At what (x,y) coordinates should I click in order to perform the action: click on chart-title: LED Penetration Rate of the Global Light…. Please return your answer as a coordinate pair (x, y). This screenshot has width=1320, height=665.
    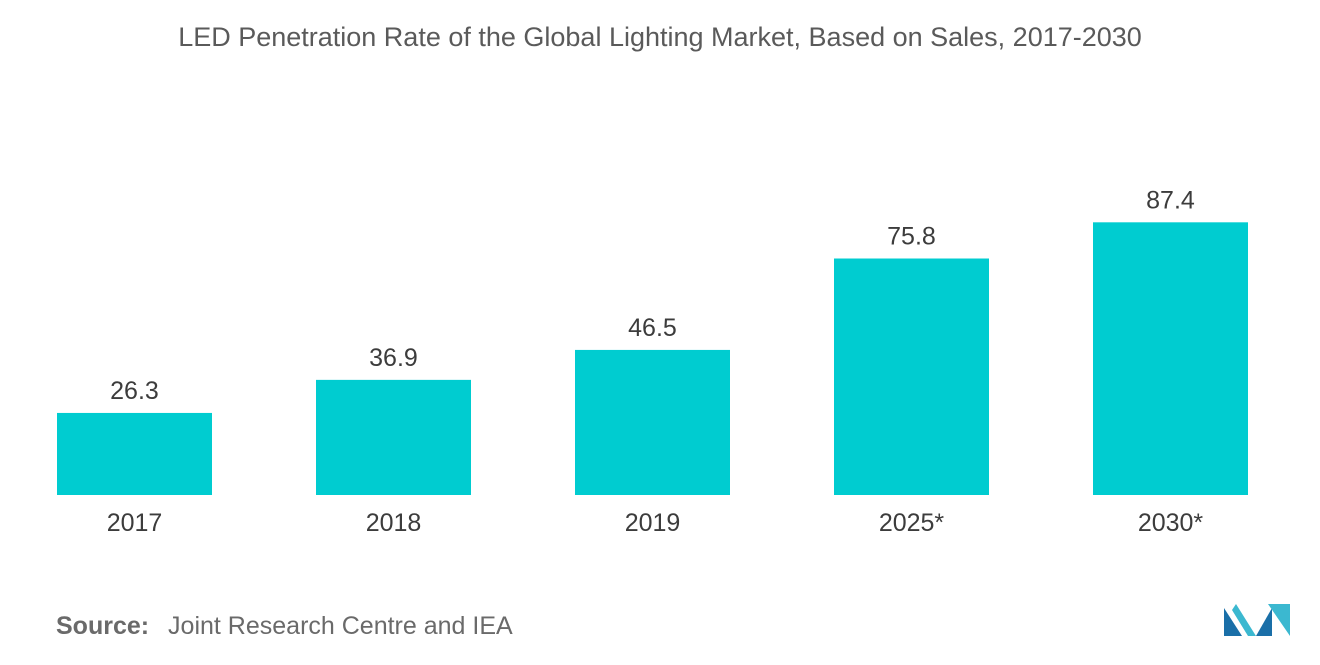
    Looking at the image, I should click on (660, 37).